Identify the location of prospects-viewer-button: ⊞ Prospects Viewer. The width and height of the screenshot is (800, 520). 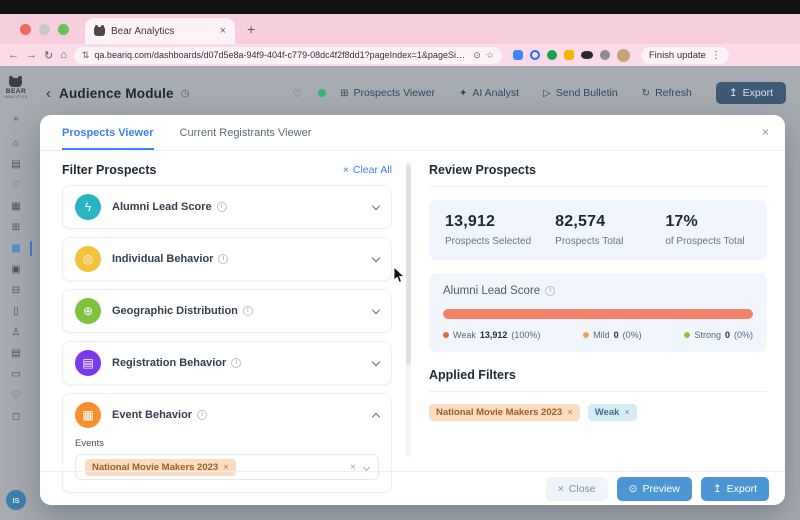
(387, 93).